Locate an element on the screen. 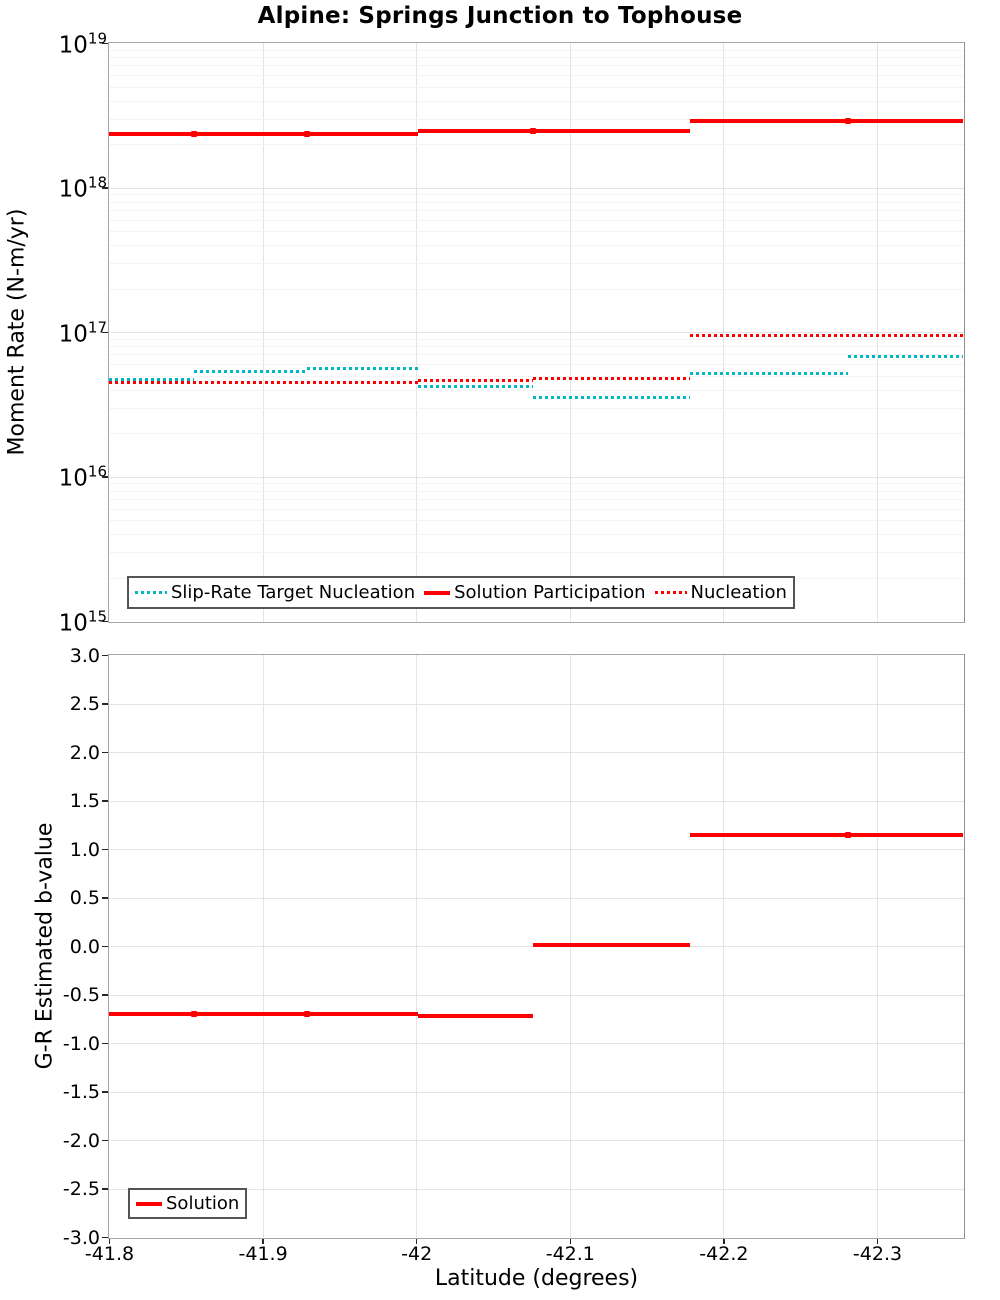 Image resolution: width=1000 pixels, height=1300 pixels. legend-swatch-solid-line is located at coordinates (149, 1203).